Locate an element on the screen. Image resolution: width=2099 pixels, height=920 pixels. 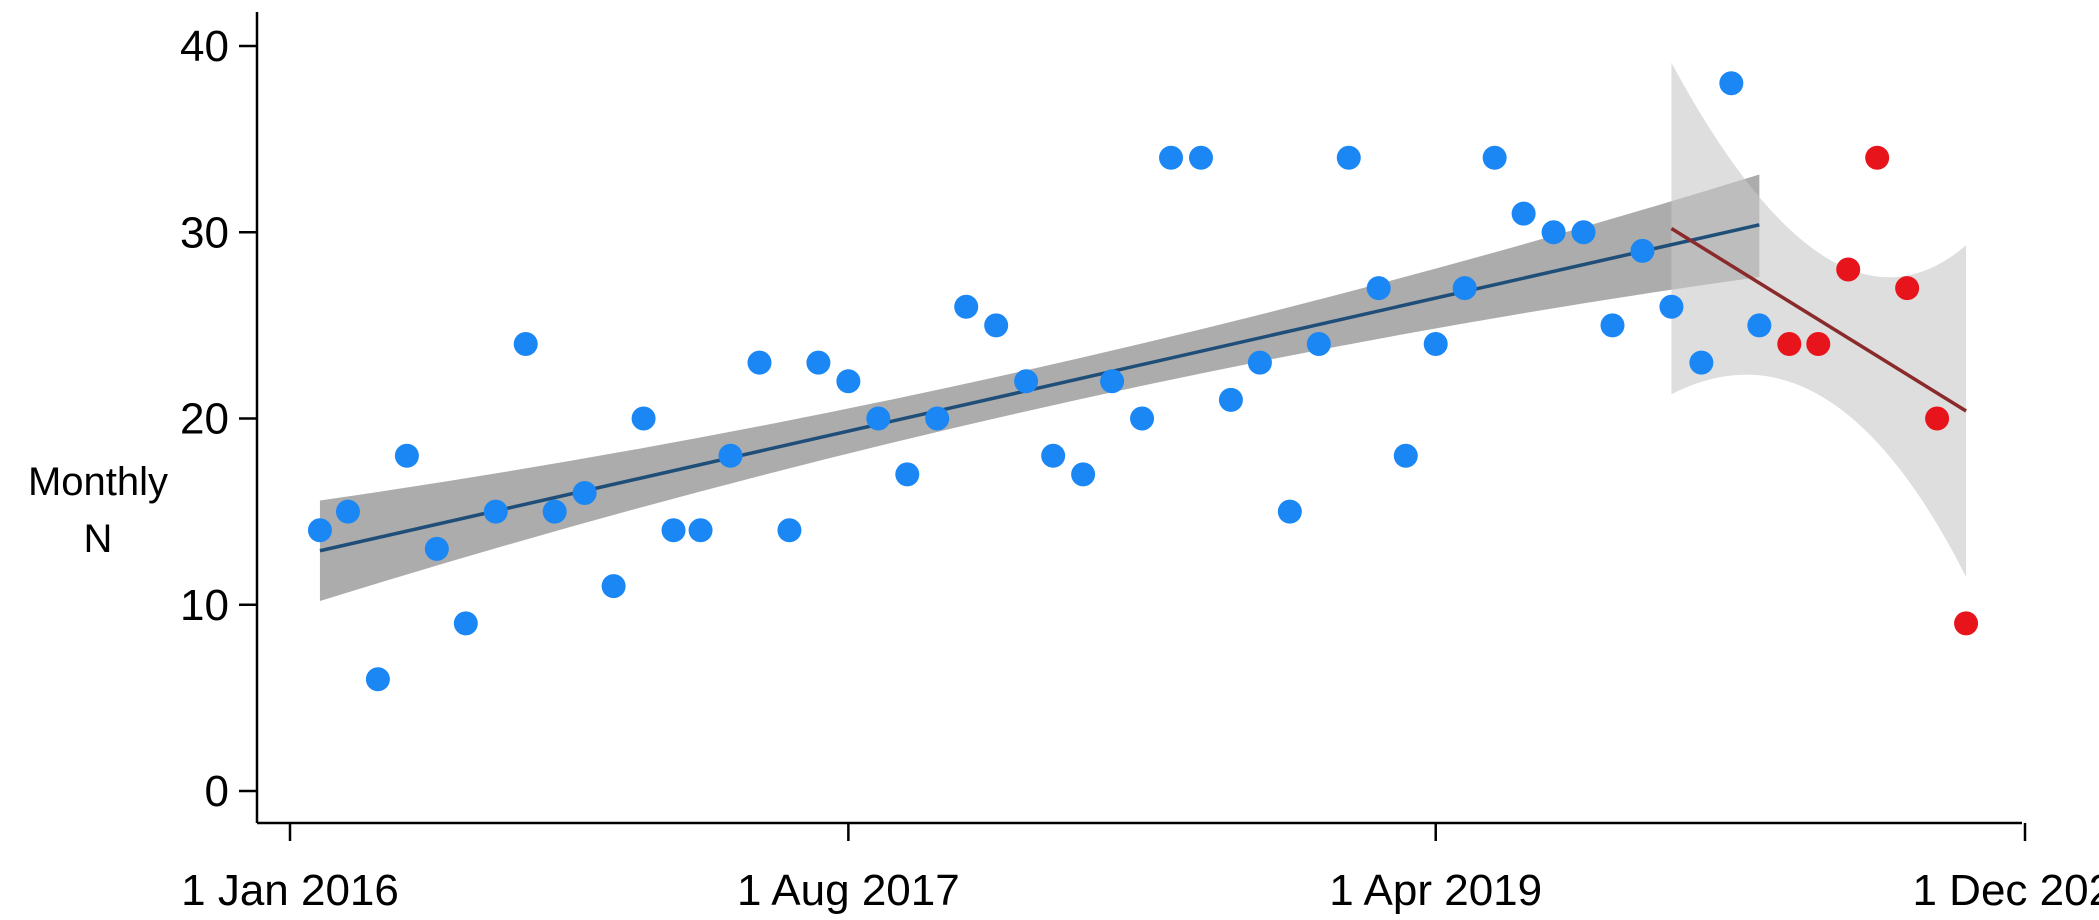
x-tick-label: 1 Aug 2017 is located at coordinates (848, 890).